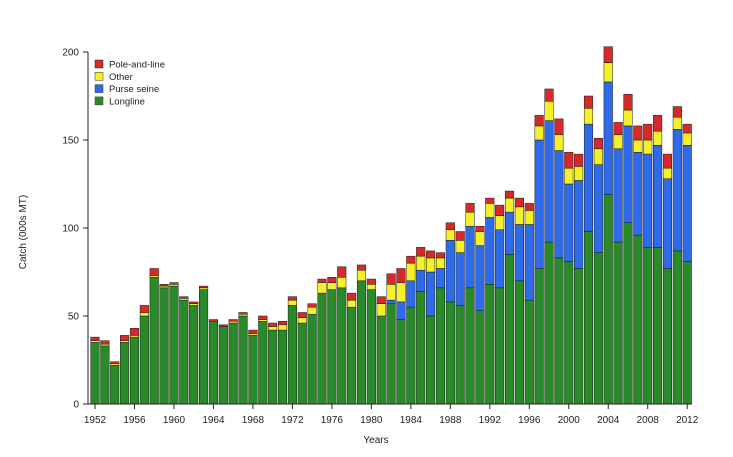 The height and width of the screenshot is (457, 733). Describe the element at coordinates (539, 204) in the screenshot. I see `bar-purse-seine-1997` at that location.